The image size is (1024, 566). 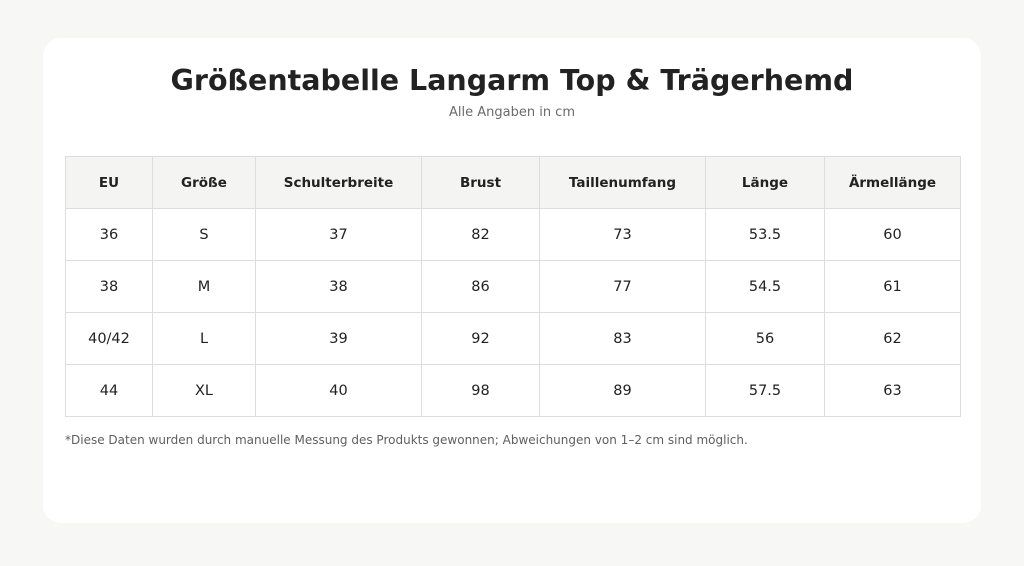 I want to click on table-row: 44 XL 40 98 89 57.5 63, so click(x=513, y=390).